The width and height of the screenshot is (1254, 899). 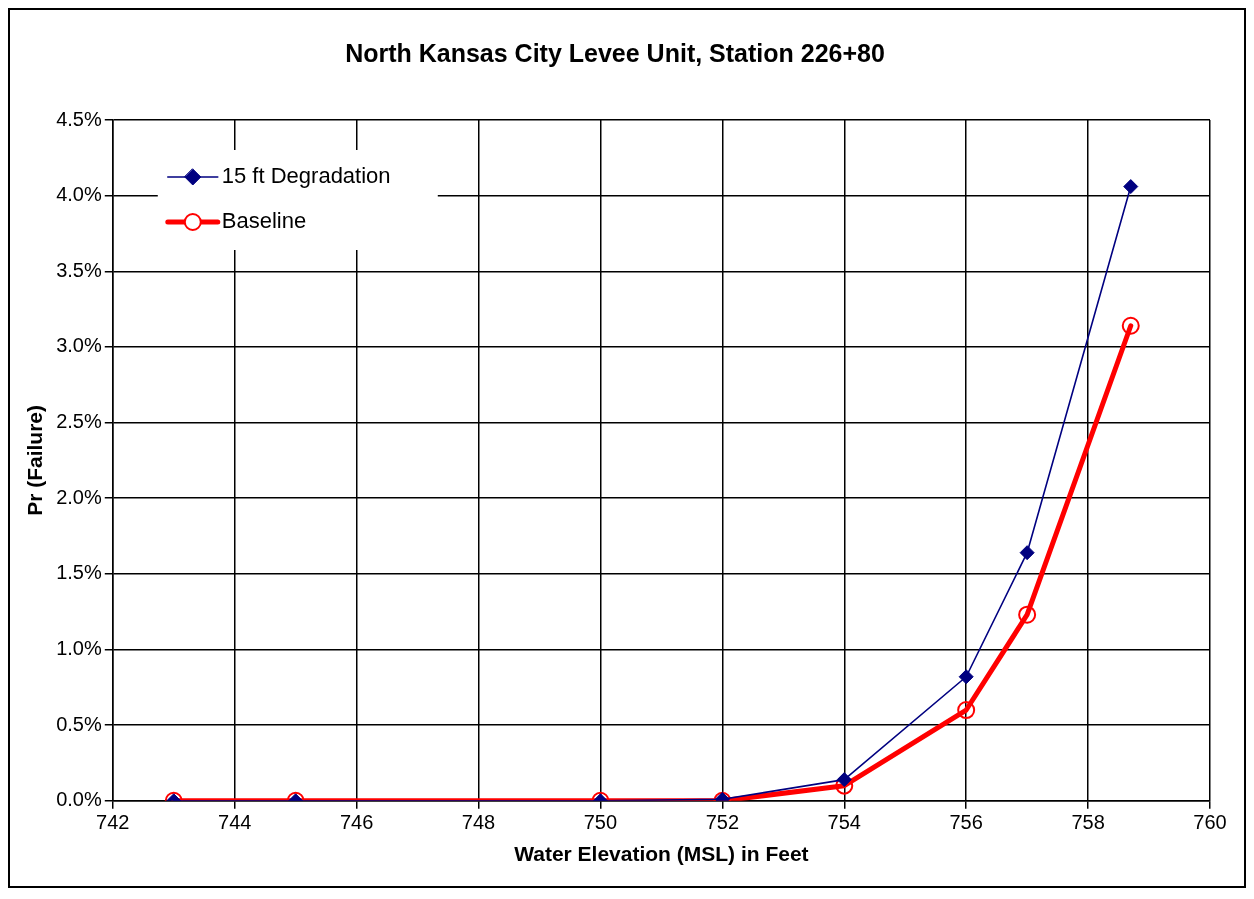 What do you see at coordinates (661, 854) in the screenshot?
I see `x-axis-title: Water Elevation (MSL) in Feet` at bounding box center [661, 854].